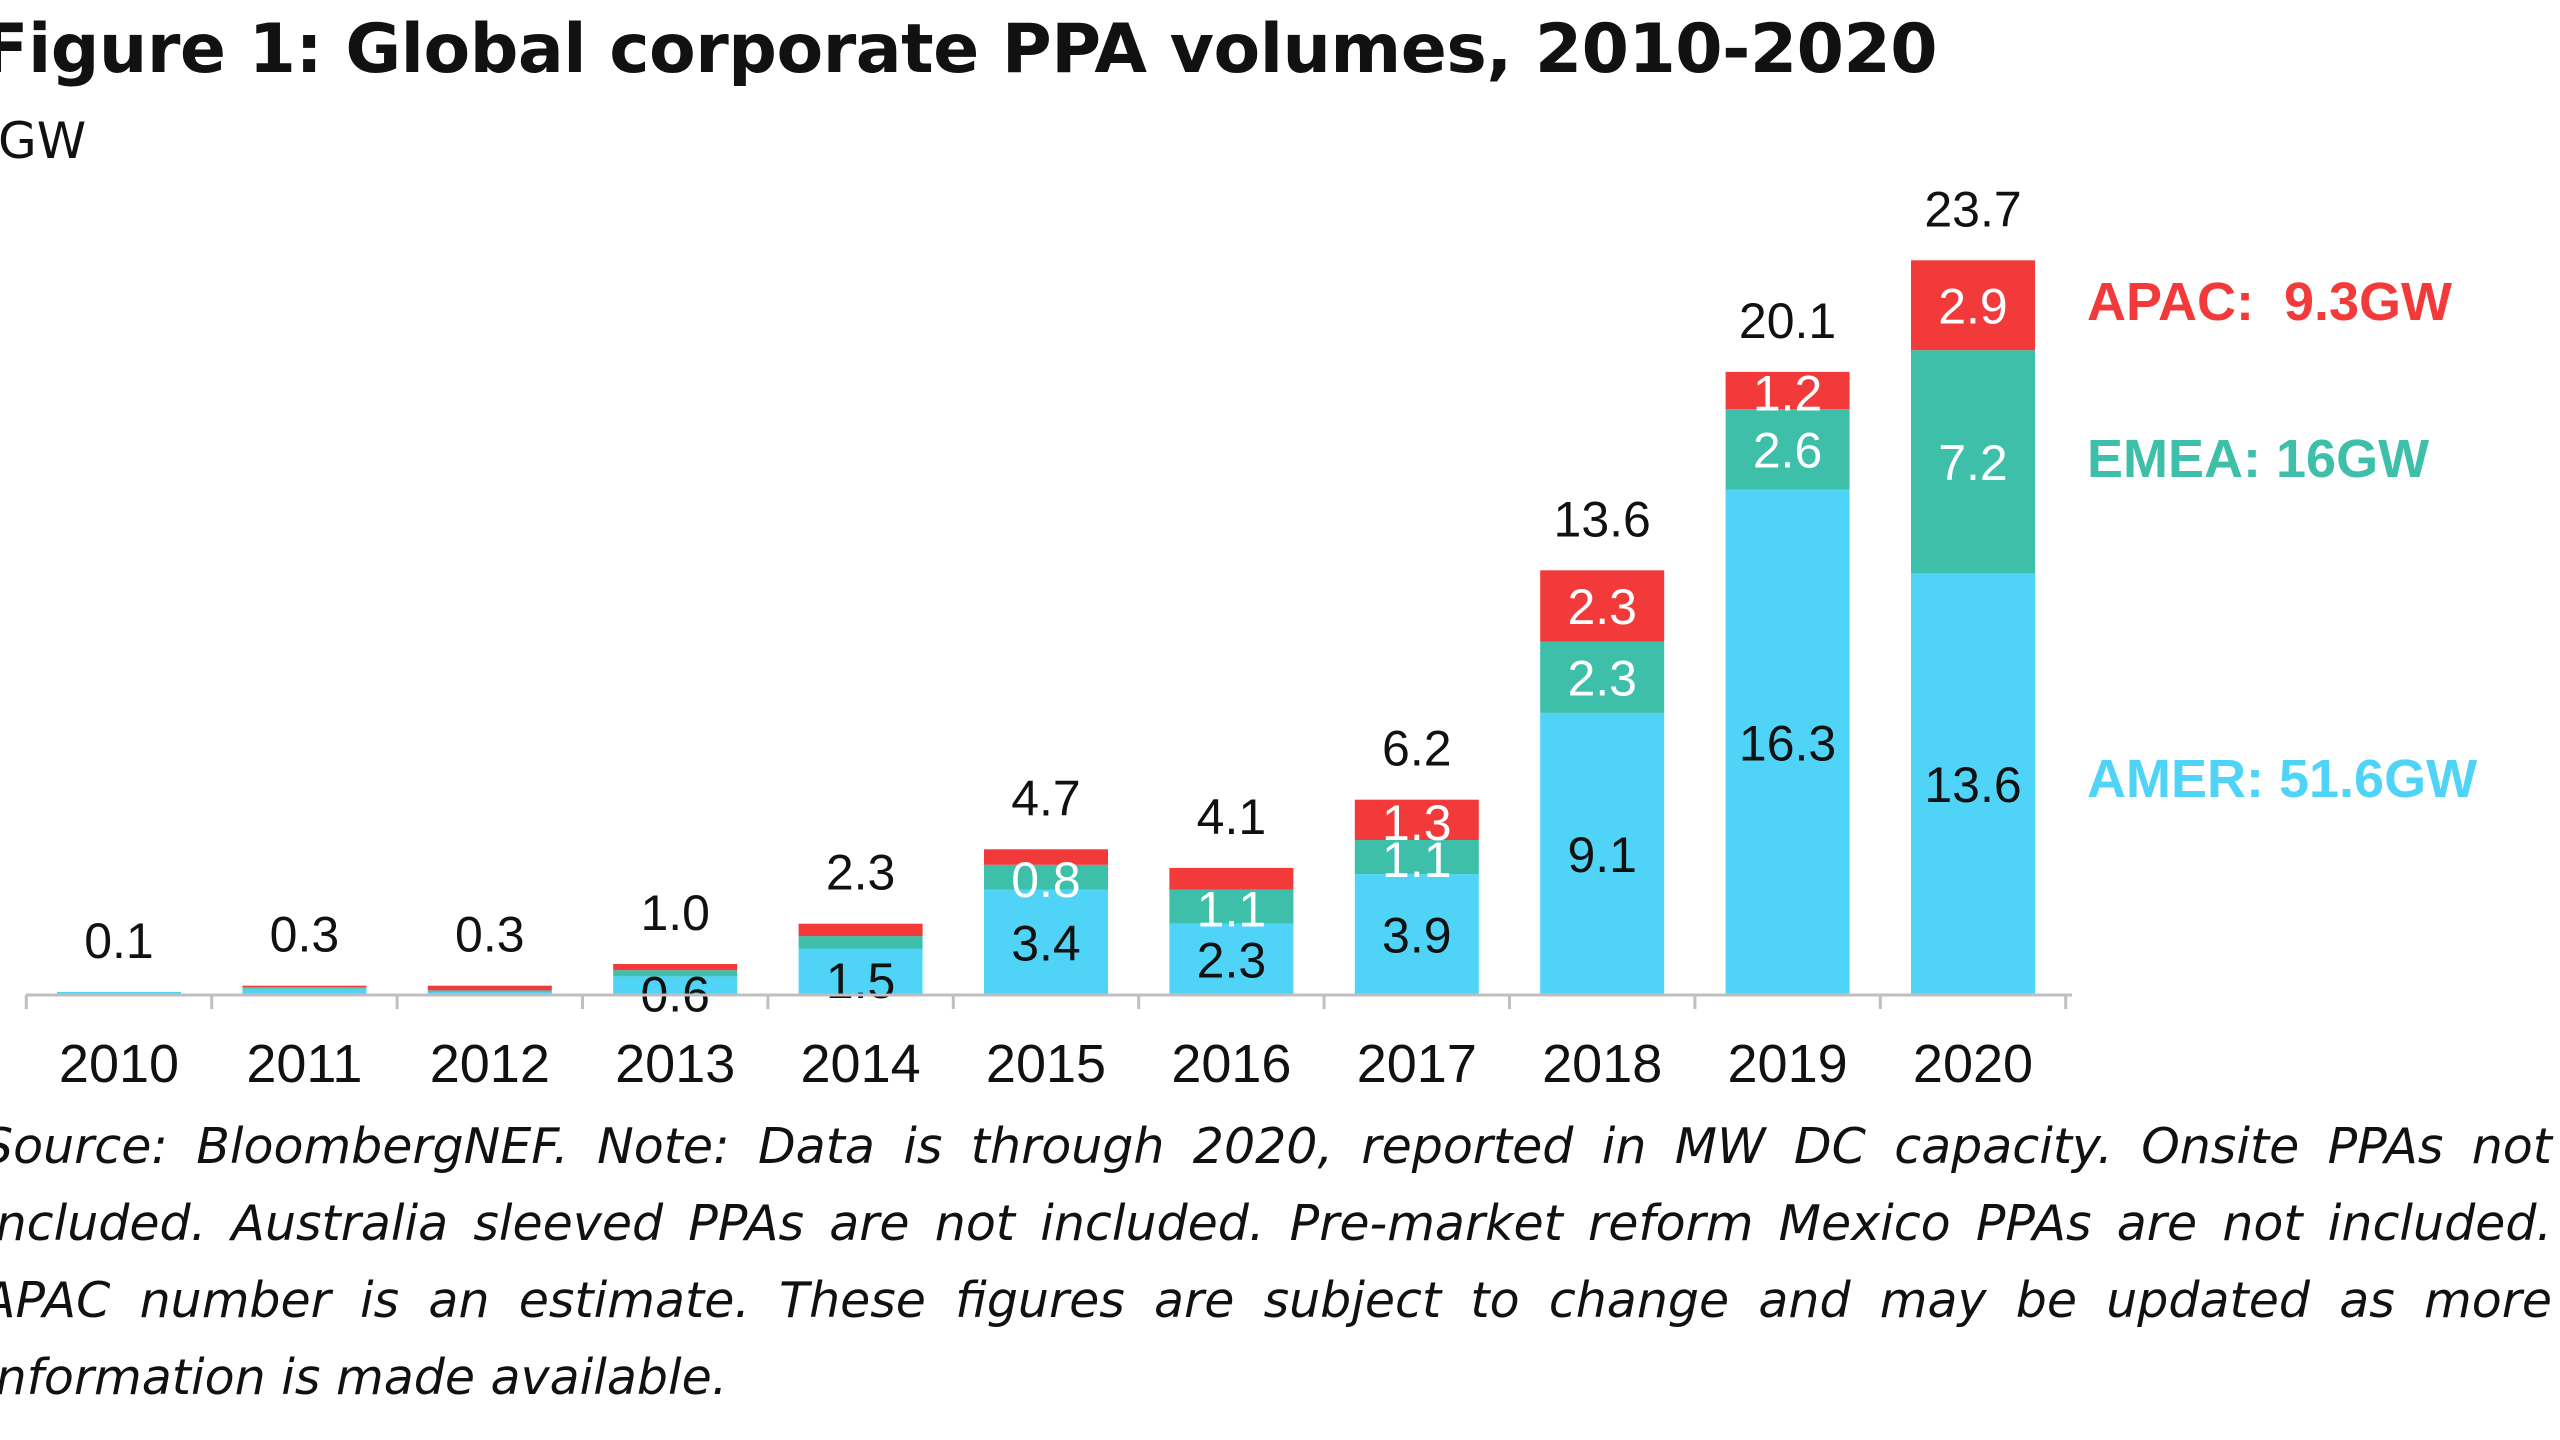 Image resolution: width=2560 pixels, height=1440 pixels. Describe the element at coordinates (1788, 1064) in the screenshot. I see `x-tick-label-2019: 2019` at that location.